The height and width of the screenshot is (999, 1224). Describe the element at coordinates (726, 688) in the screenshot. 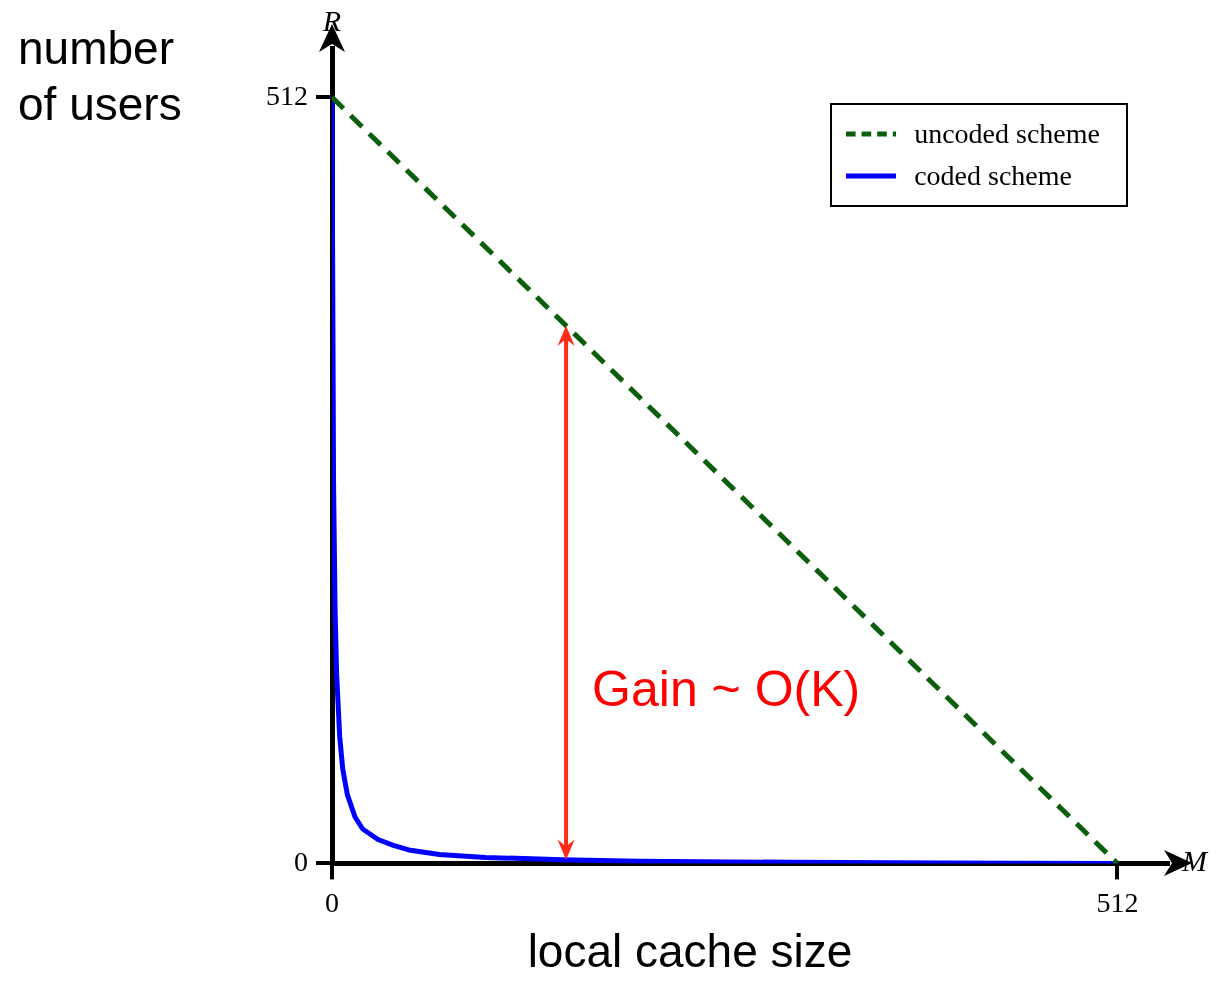

I see `annotation: Gain ~ O(K)` at that location.